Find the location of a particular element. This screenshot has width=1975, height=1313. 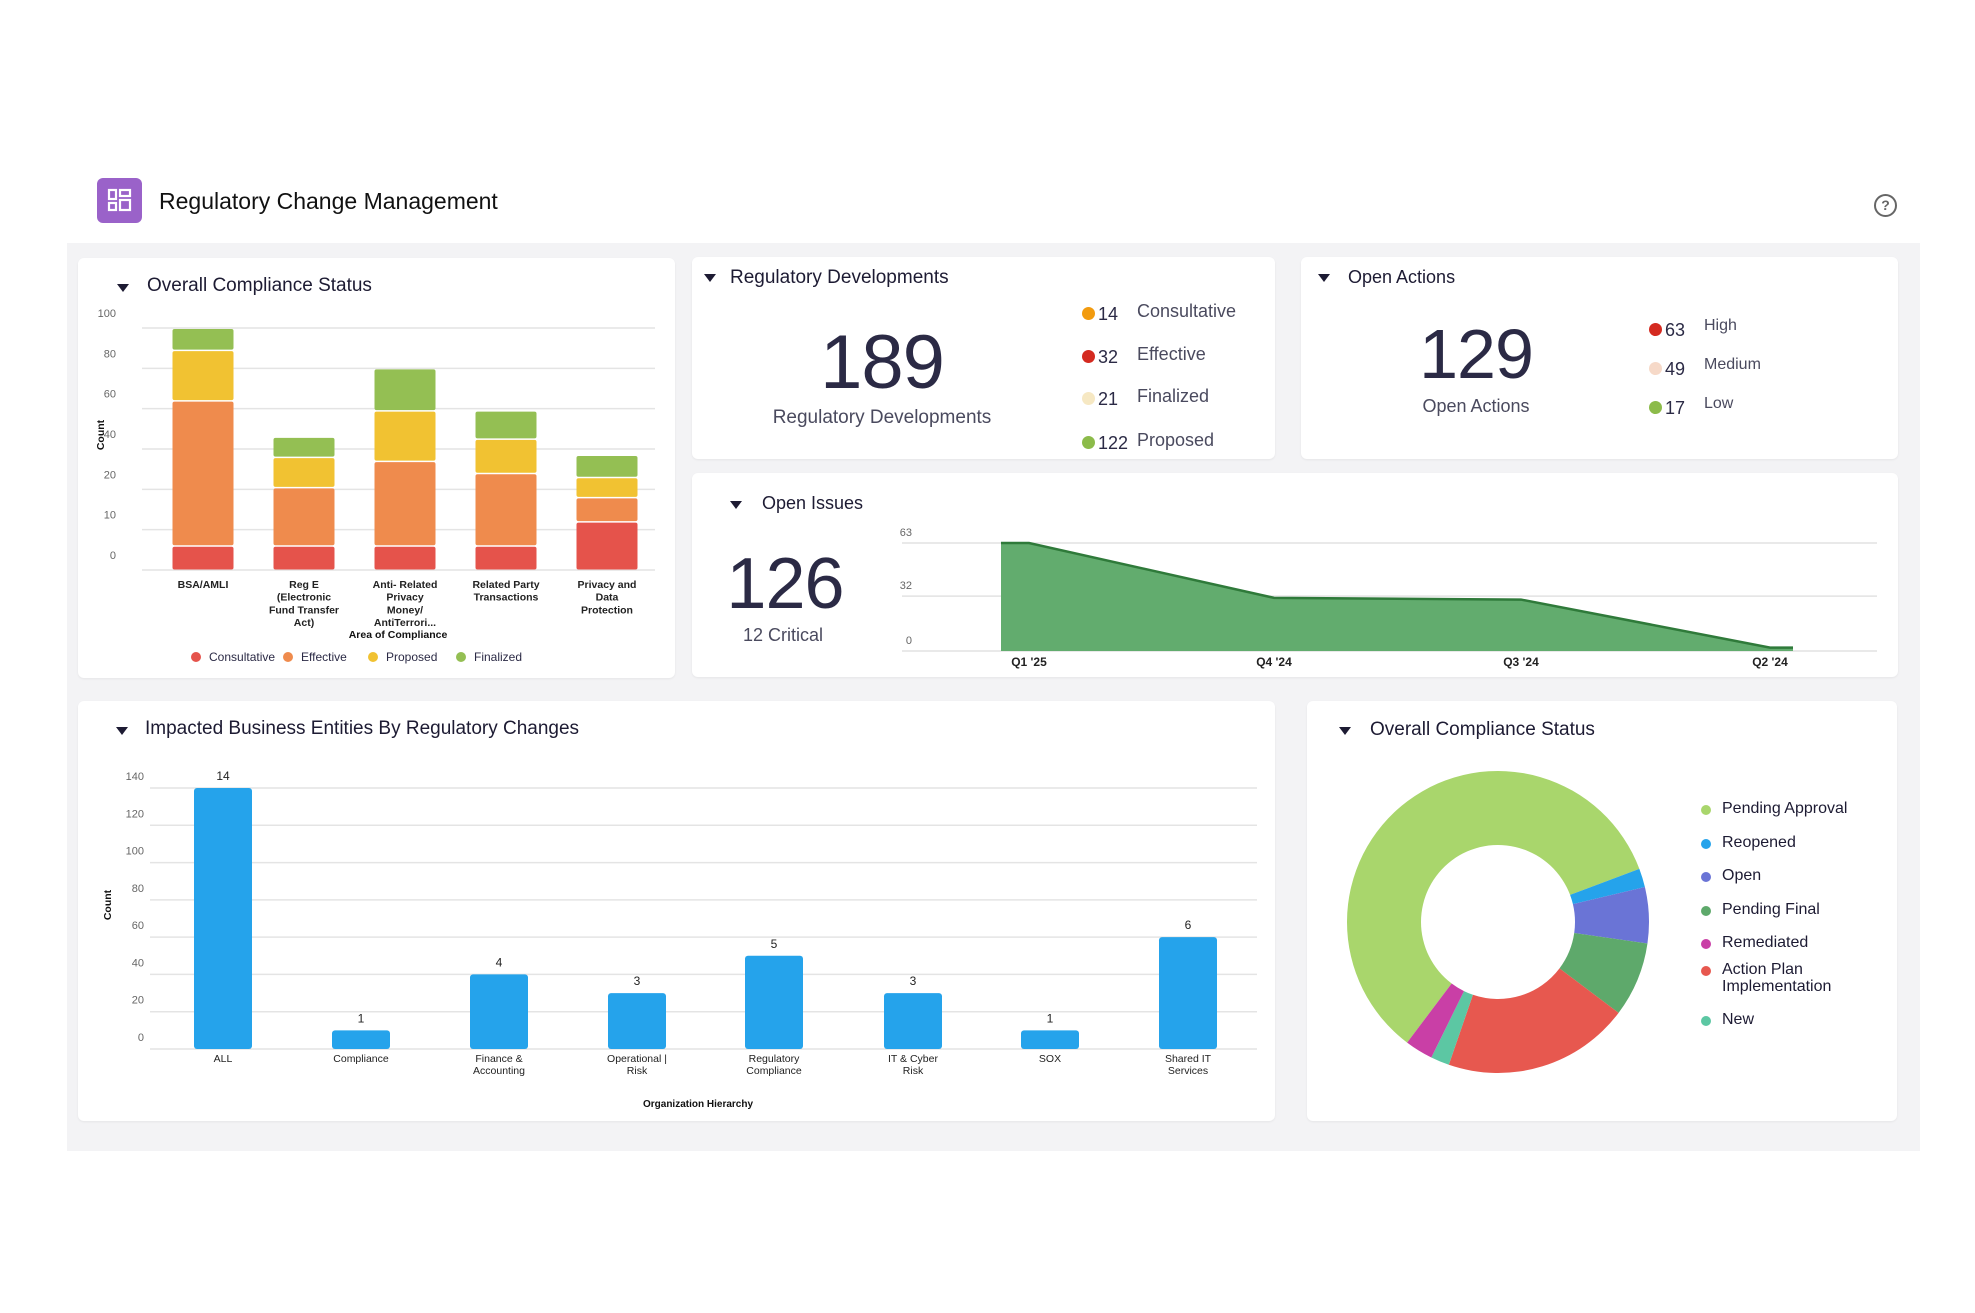

help-circle-icon: ? is located at coordinates (1885, 205).